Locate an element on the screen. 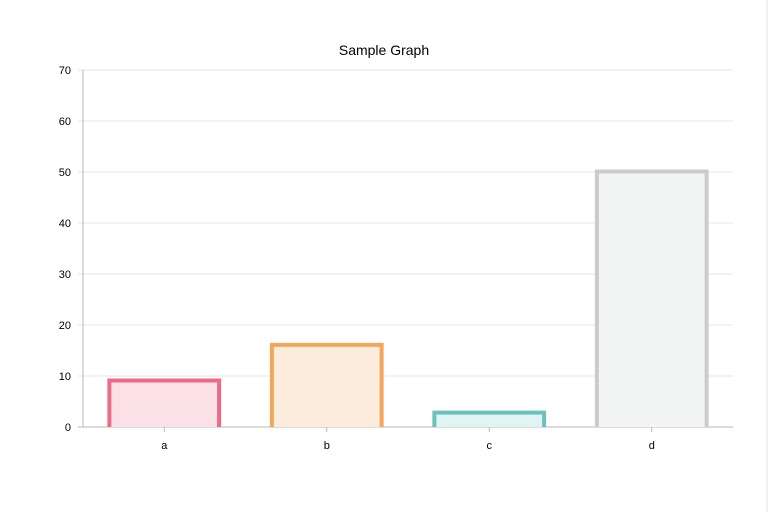 The width and height of the screenshot is (768, 512). bar-border-d is located at coordinates (651, 298).